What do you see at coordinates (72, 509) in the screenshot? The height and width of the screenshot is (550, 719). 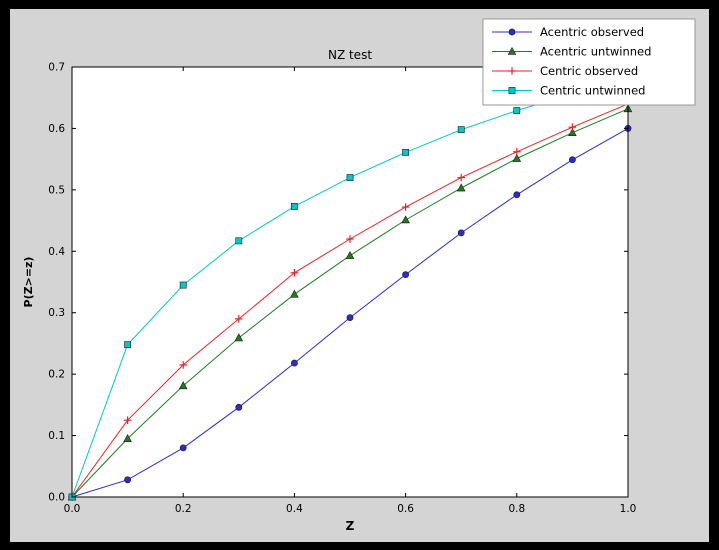 I see `x-tick-label: 0.0` at bounding box center [72, 509].